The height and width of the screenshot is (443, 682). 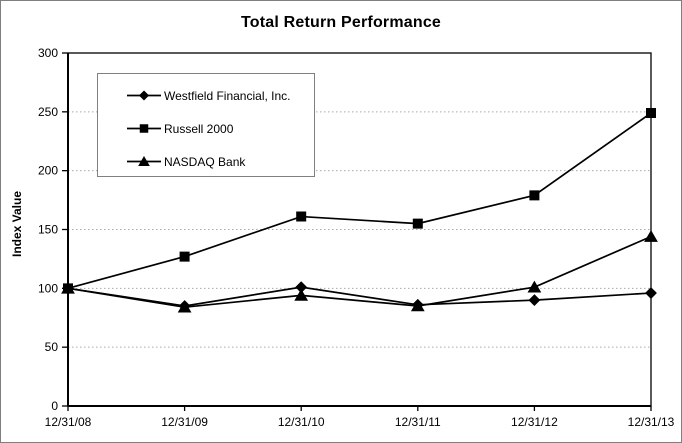 What do you see at coordinates (52, 347) in the screenshot?
I see `y-tick-label: 50` at bounding box center [52, 347].